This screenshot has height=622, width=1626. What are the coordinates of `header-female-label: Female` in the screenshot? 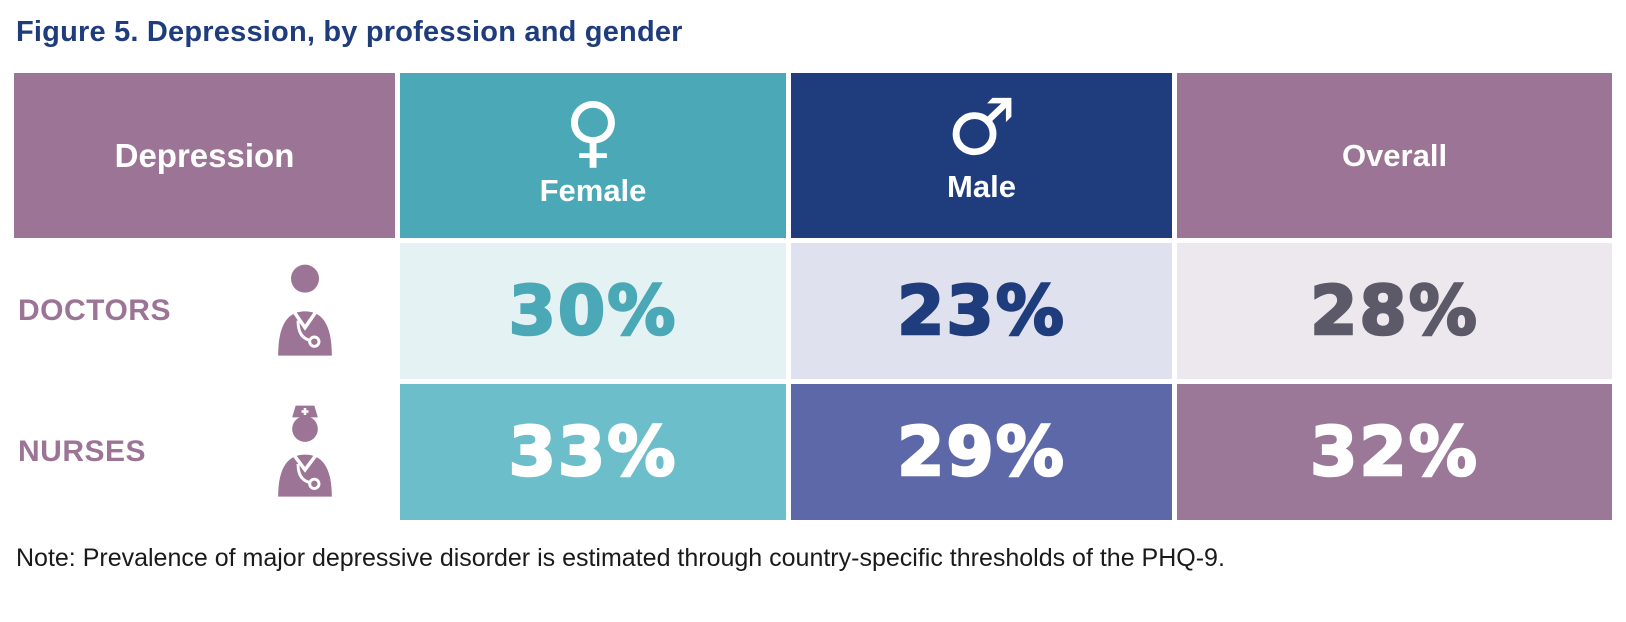 It's located at (593, 190).